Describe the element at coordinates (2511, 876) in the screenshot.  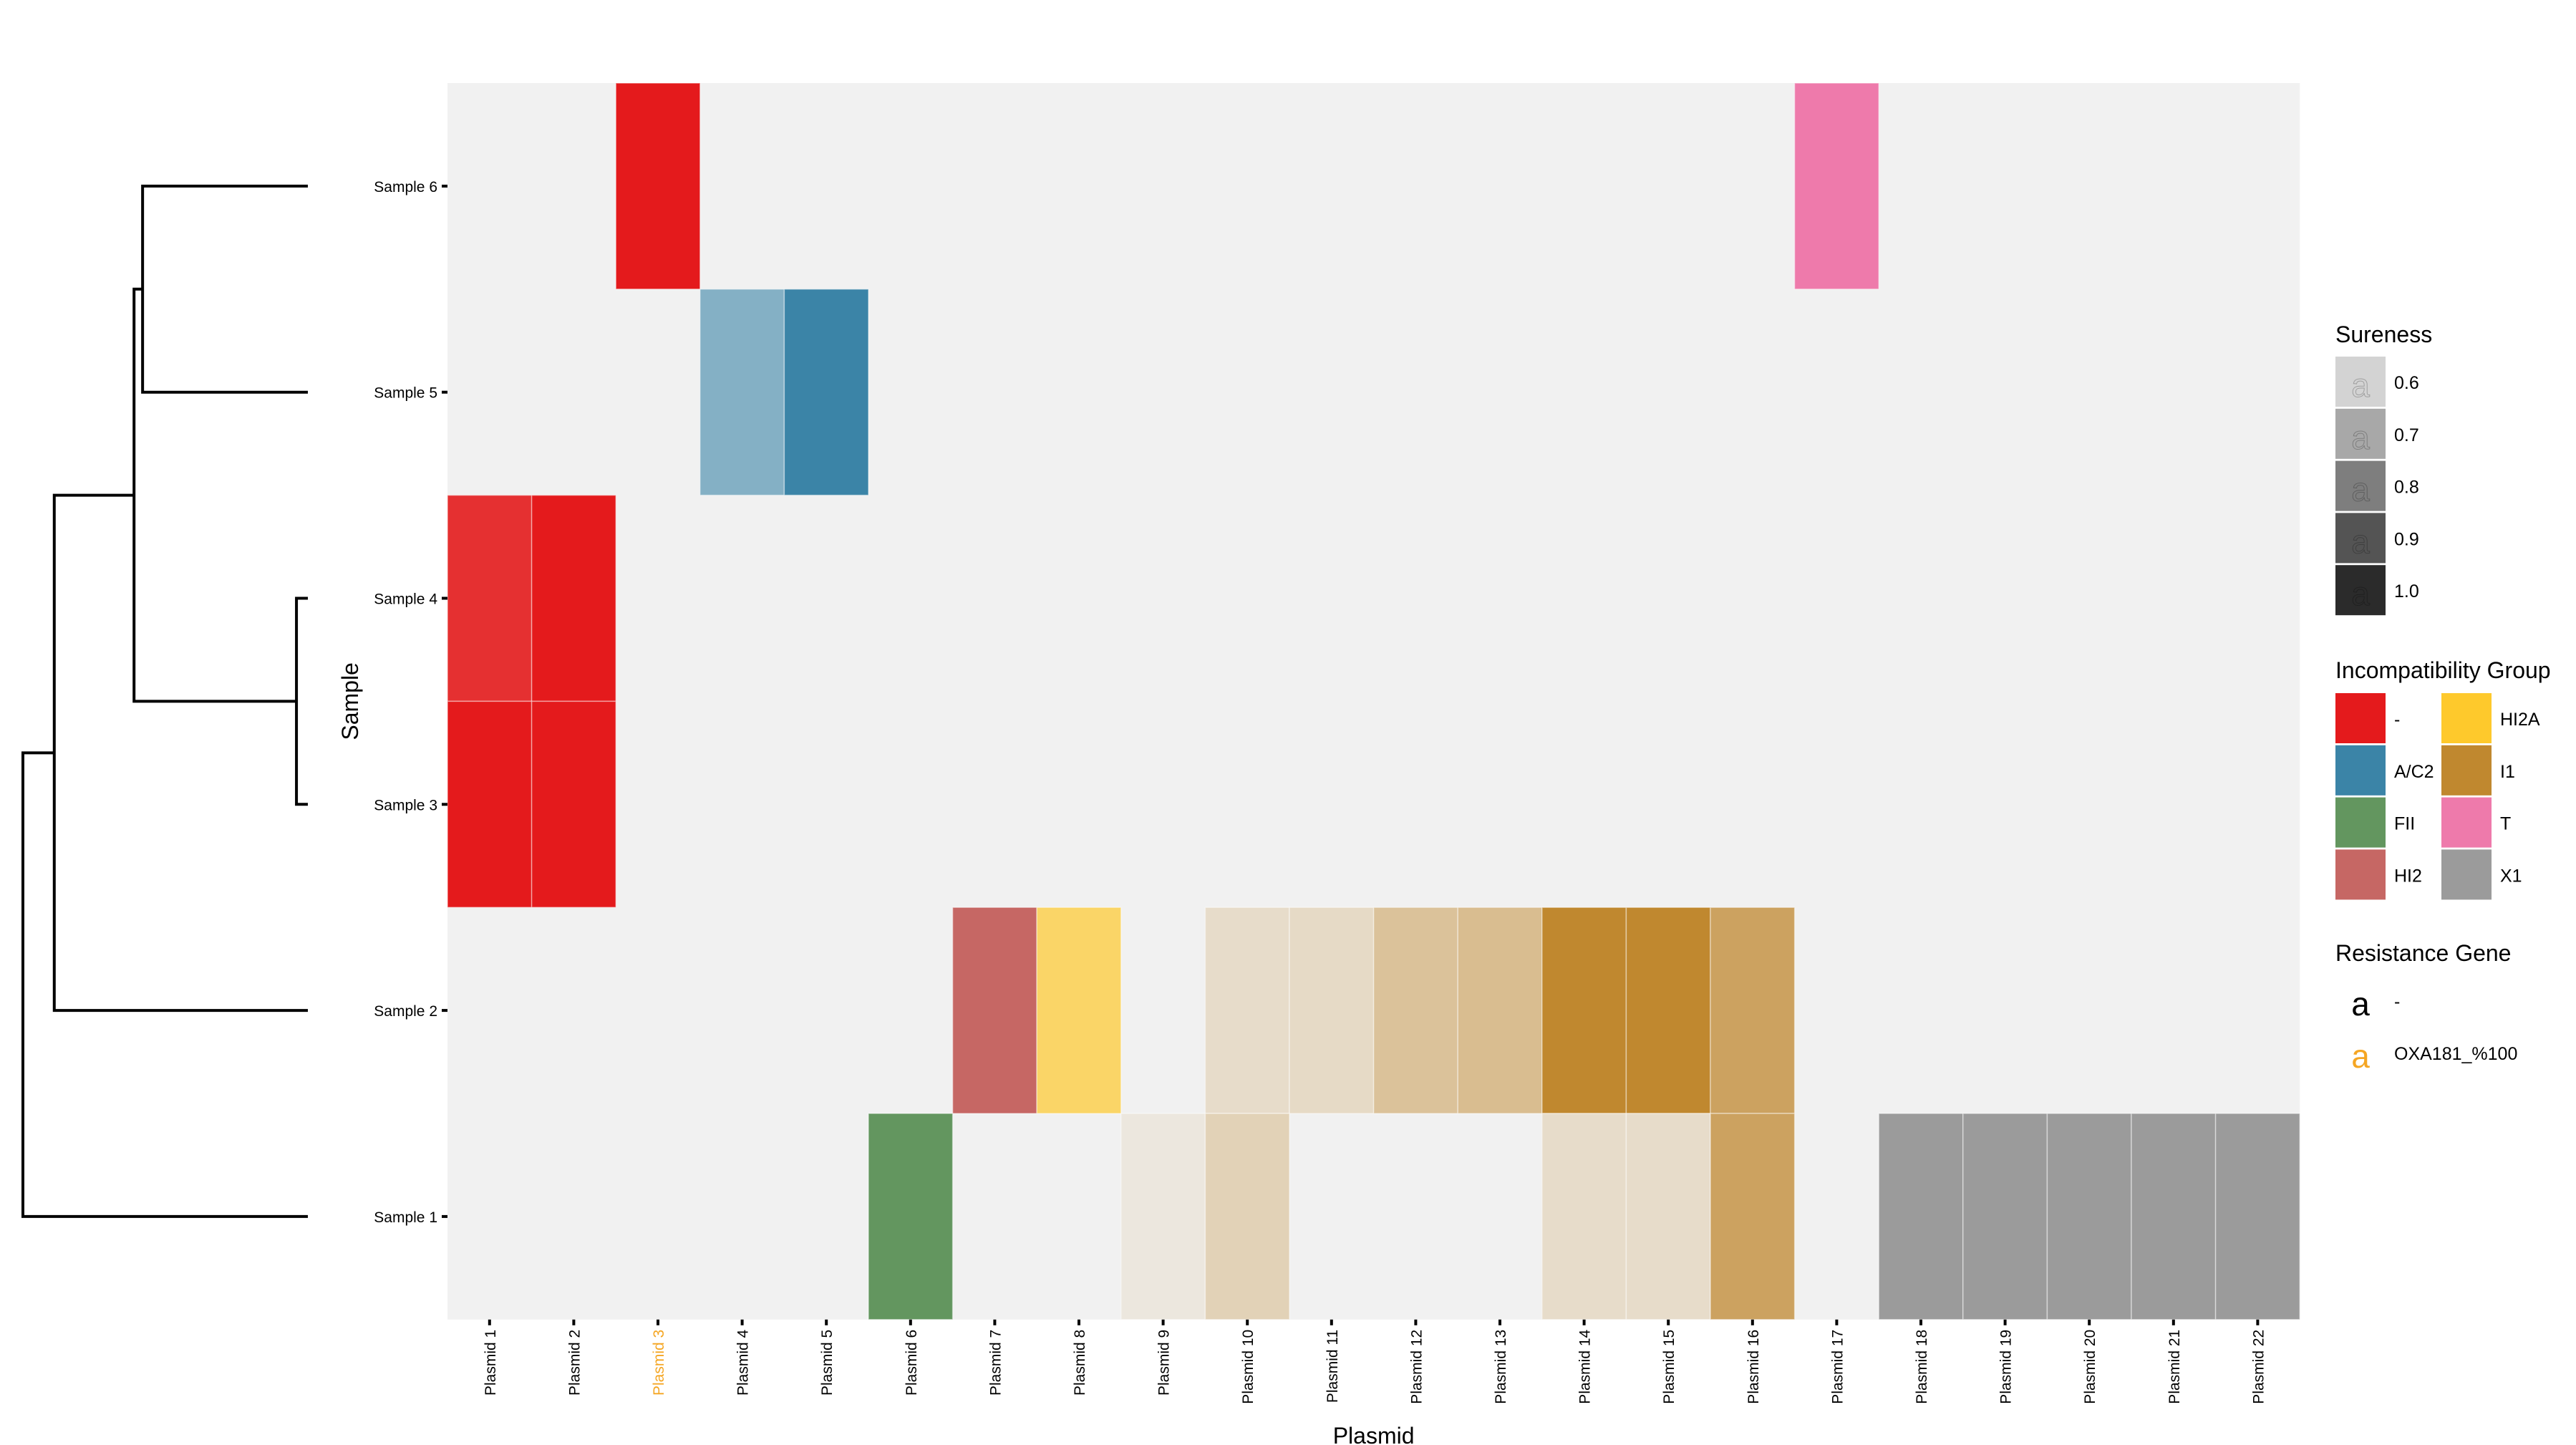
I see `legend-incompatibility-label-x1: X1` at that location.